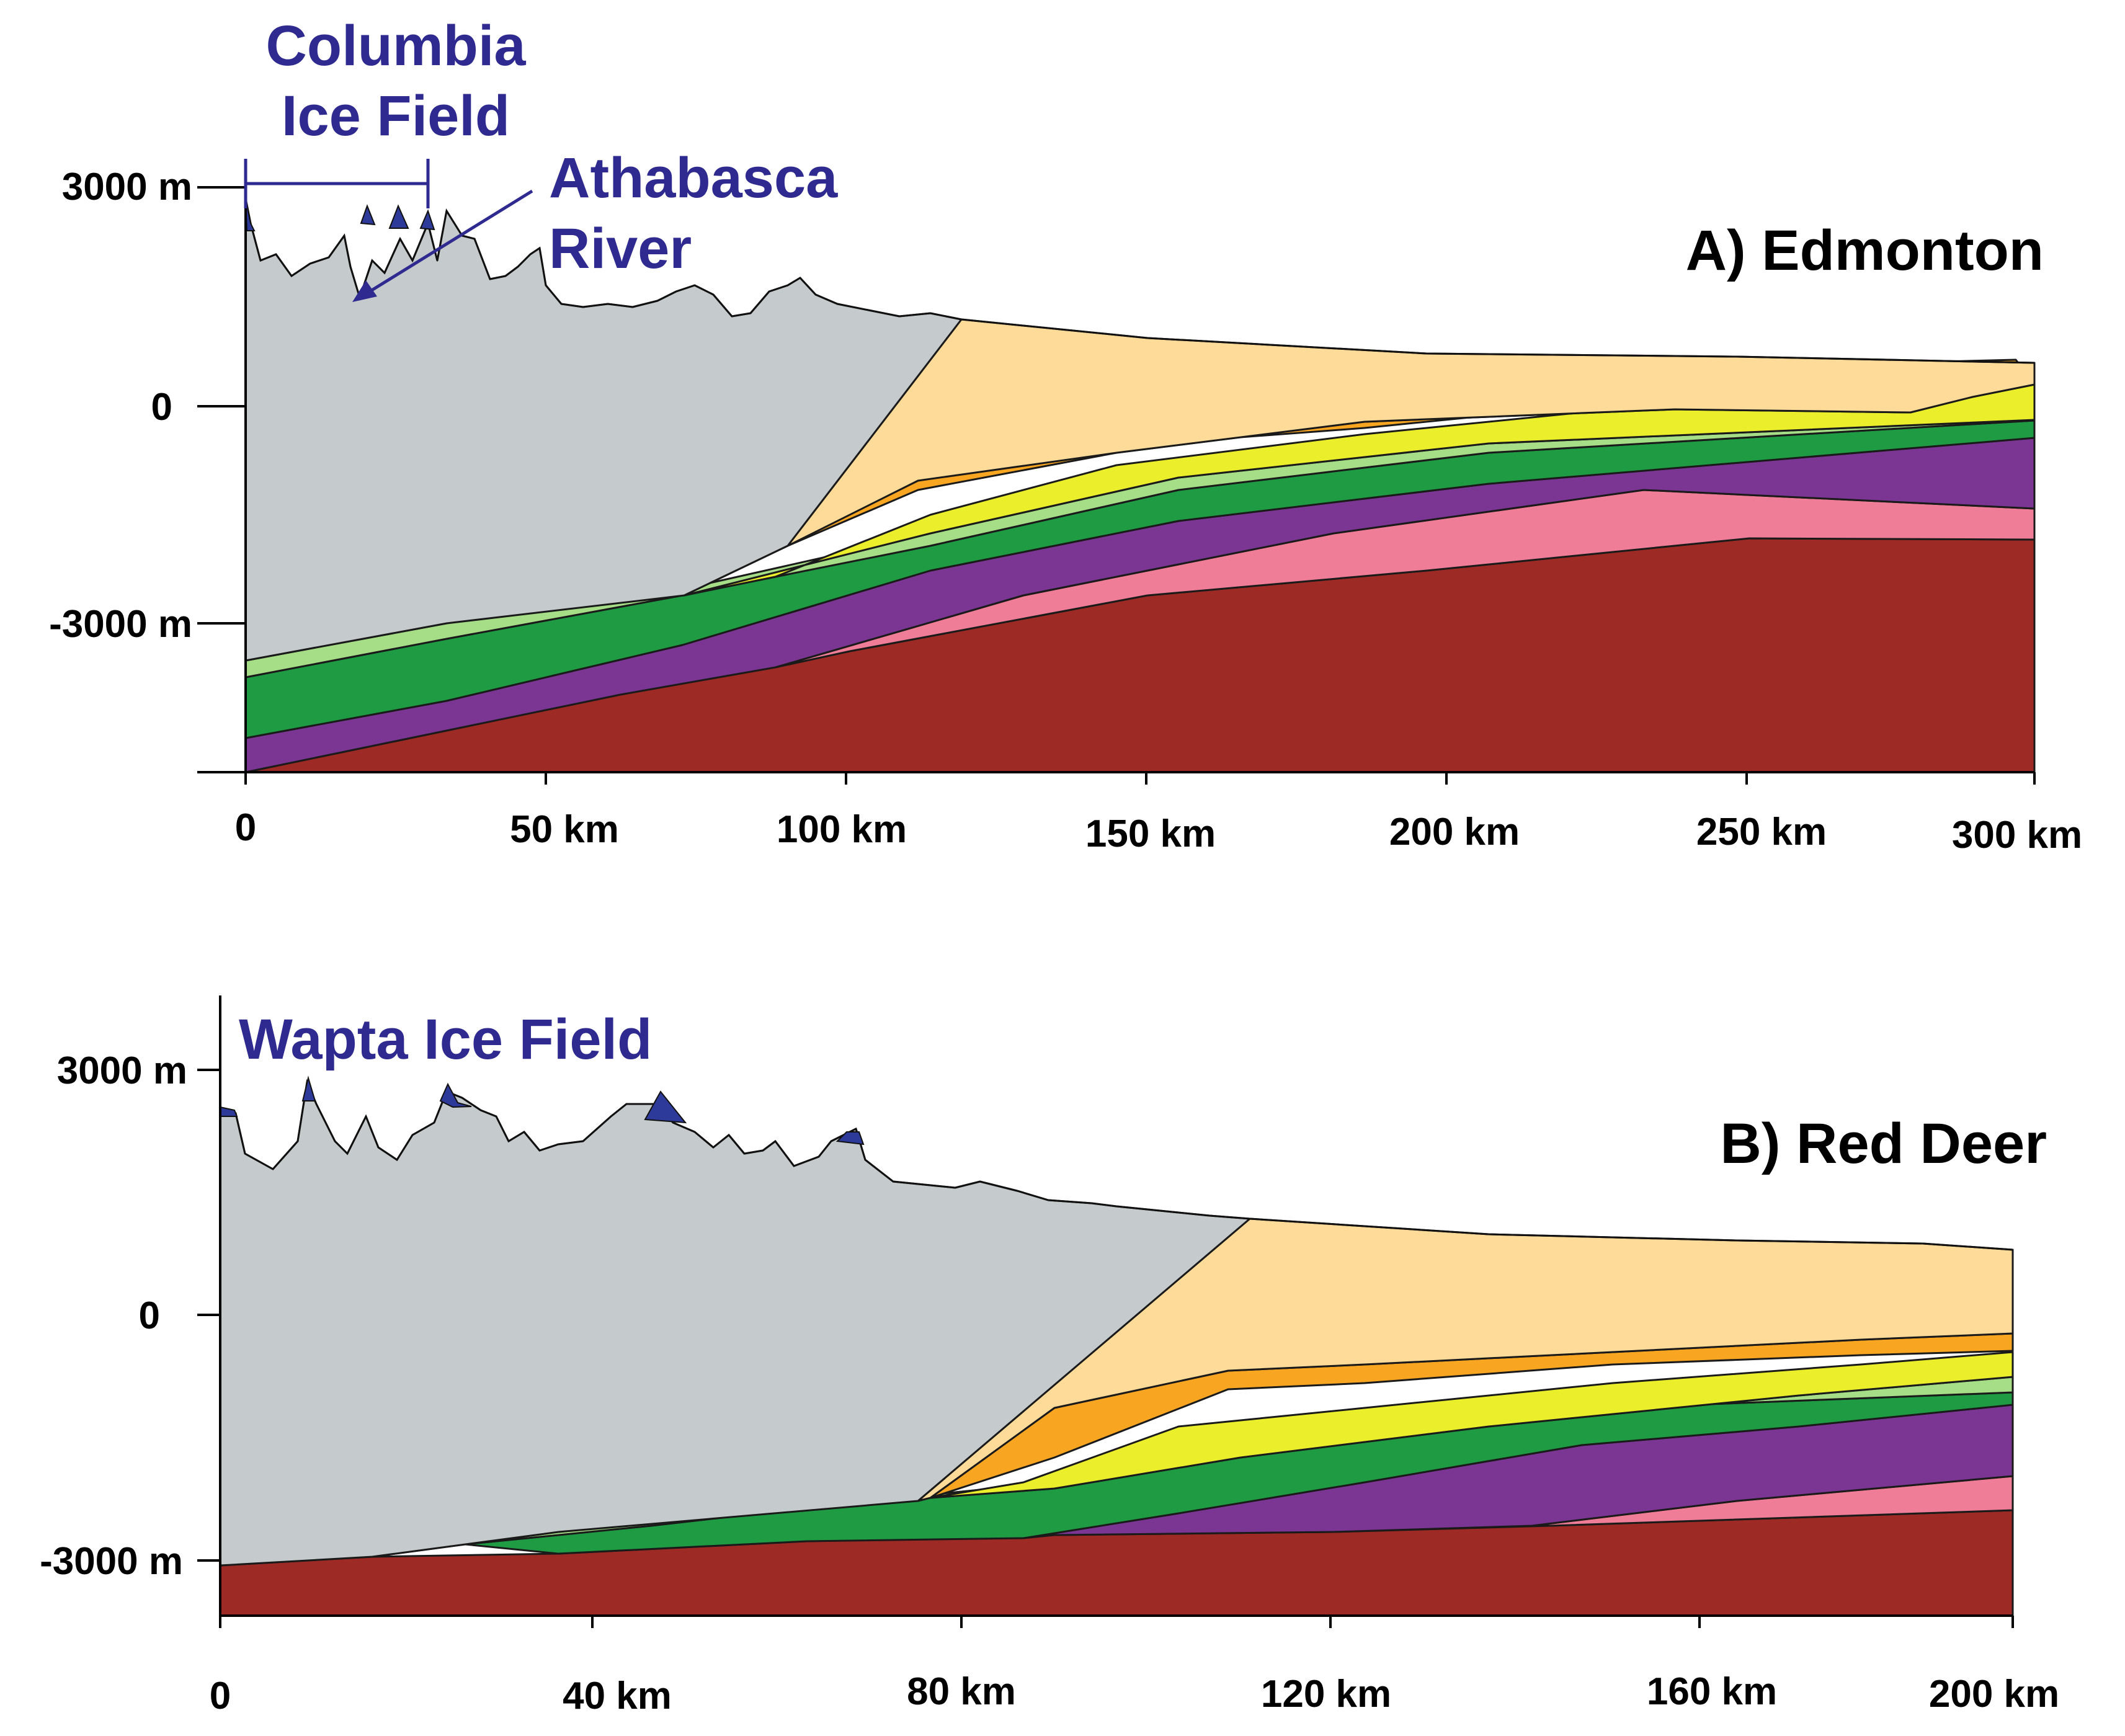 This screenshot has height=1736, width=2125. Describe the element at coordinates (445, 1039) in the screenshot. I see `wapta-ice-field-label: Wapta Ice Field` at that location.